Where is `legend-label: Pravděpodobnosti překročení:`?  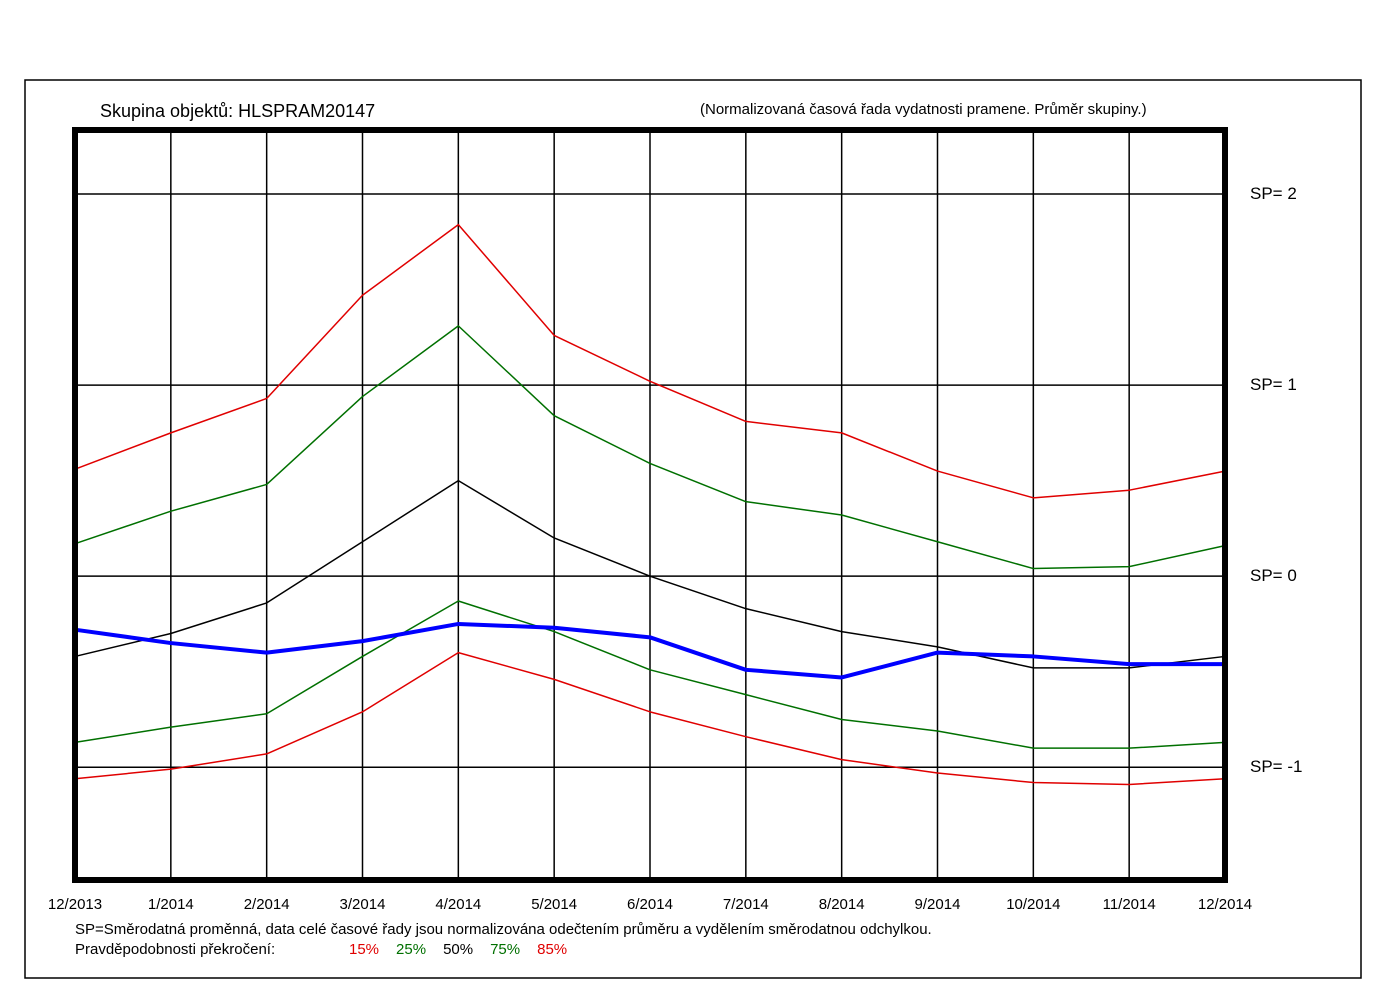
legend-label: Pravděpodobnosti překročení: is located at coordinates (175, 949).